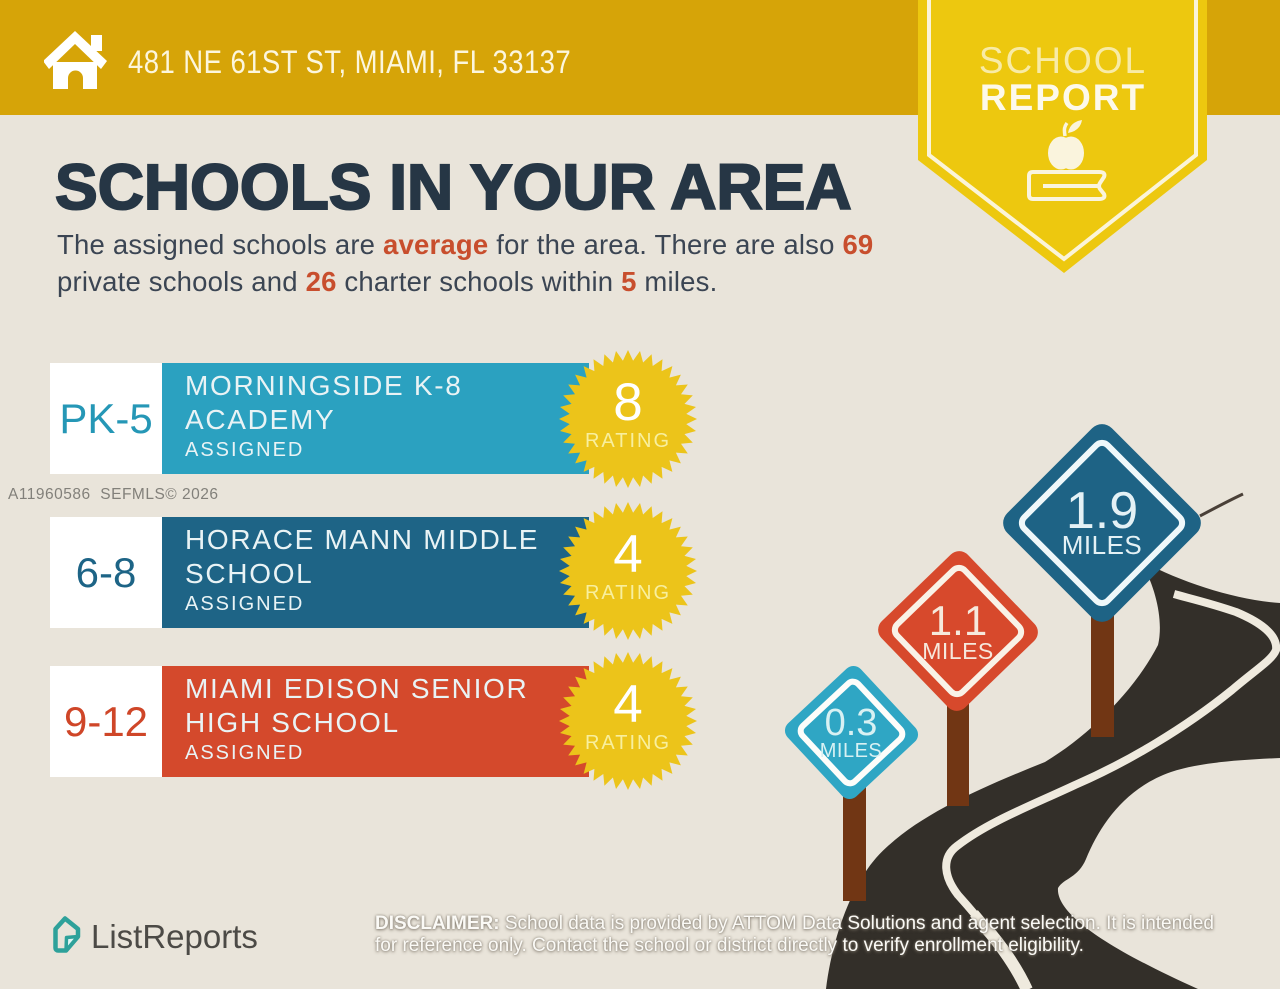 The image size is (1280, 989). I want to click on svg-text: 0.3, so click(851, 723).